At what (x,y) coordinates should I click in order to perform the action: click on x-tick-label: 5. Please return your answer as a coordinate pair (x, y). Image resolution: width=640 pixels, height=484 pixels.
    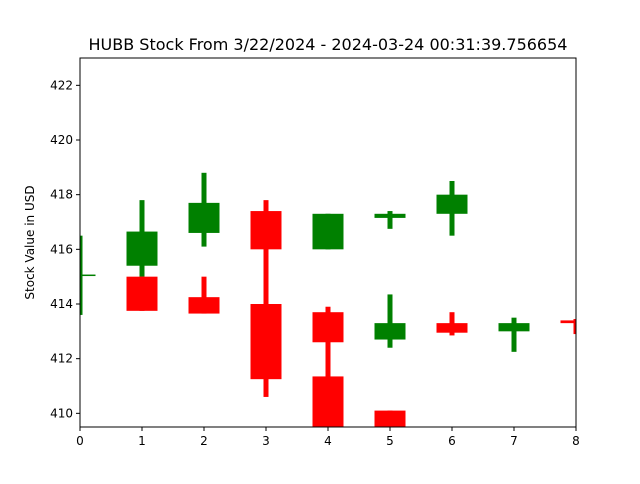
    Looking at the image, I should click on (390, 441).